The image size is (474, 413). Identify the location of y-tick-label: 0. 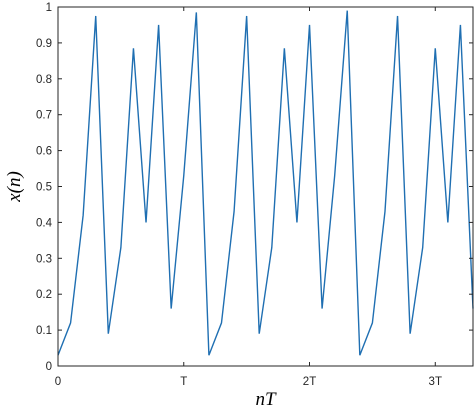
(49, 367).